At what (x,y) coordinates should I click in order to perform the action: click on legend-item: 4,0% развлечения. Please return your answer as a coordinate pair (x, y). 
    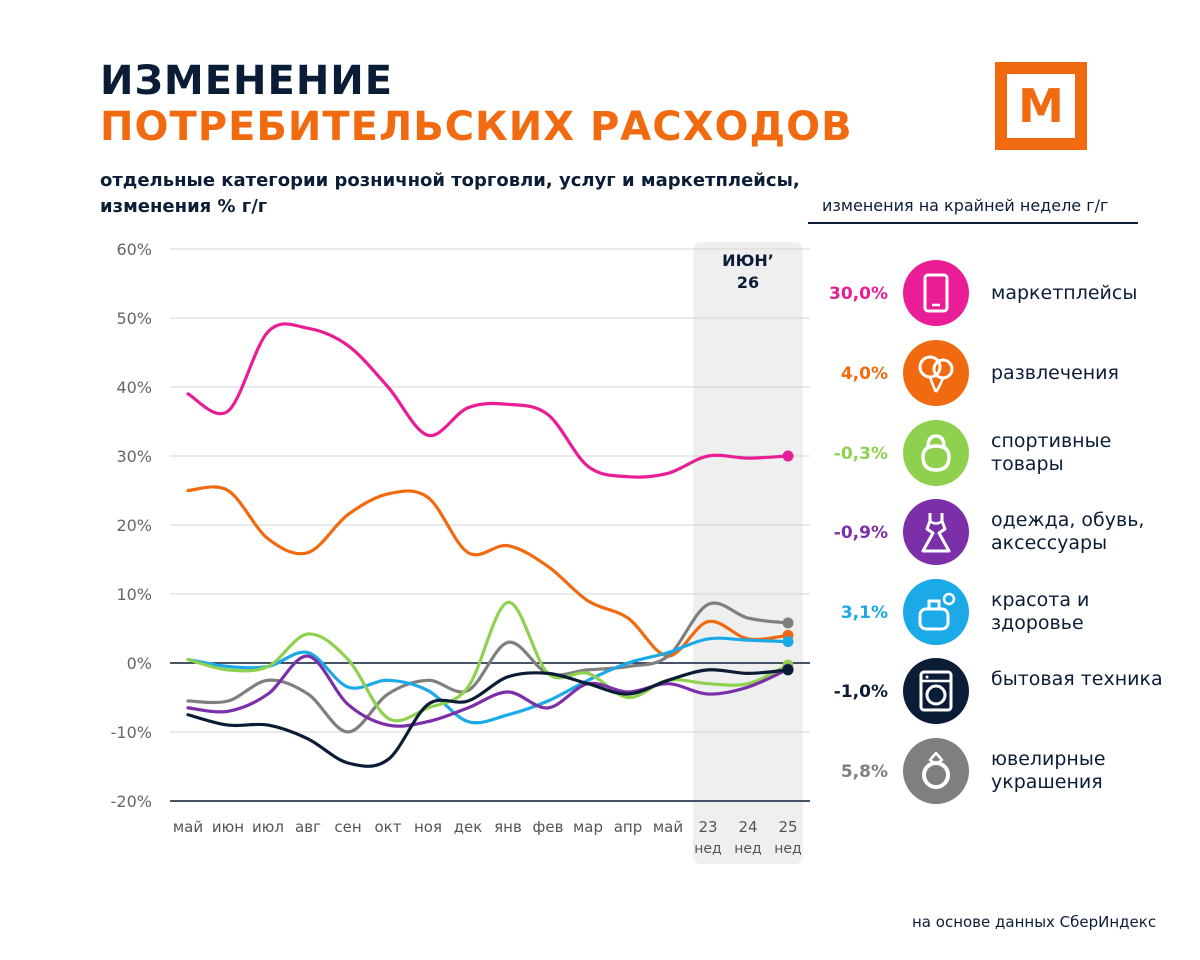
    Looking at the image, I should click on (998, 375).